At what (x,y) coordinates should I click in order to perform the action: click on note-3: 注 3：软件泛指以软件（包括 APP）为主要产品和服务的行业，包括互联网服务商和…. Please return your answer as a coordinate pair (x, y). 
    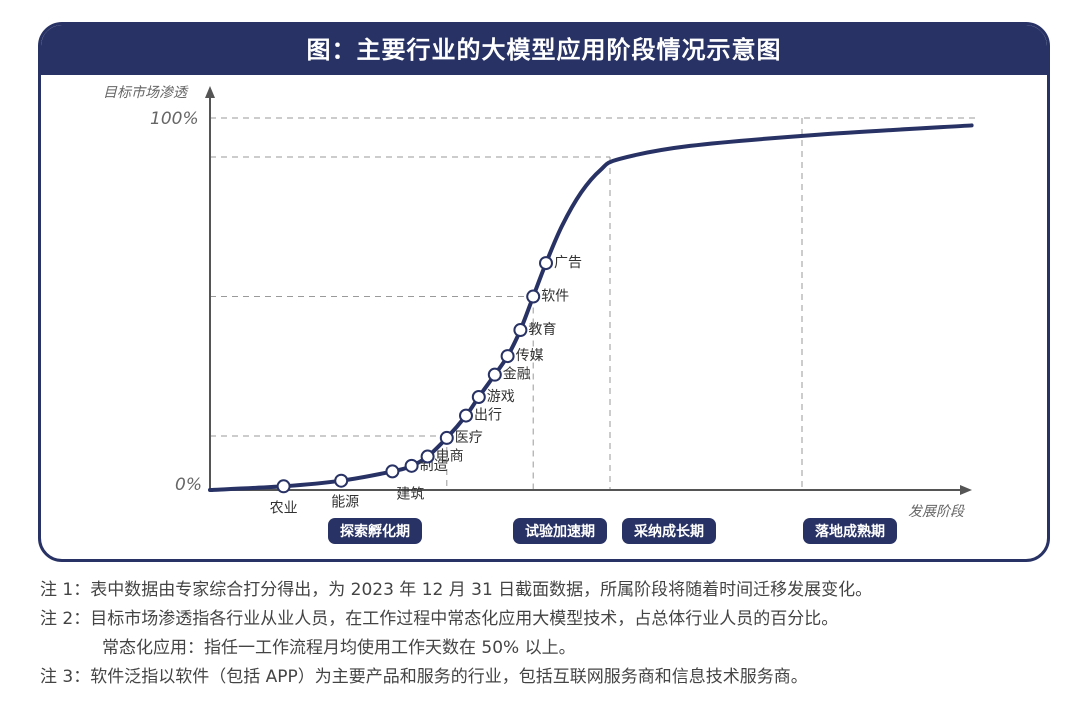
    Looking at the image, I should click on (424, 677).